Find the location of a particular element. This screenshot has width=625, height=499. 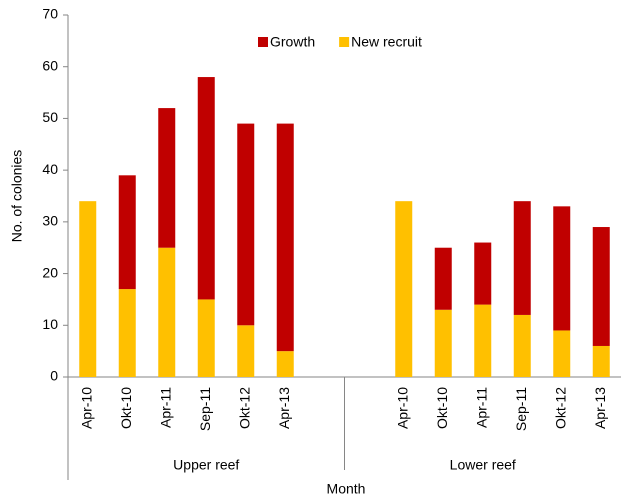

y-axis-title: No. of colonies is located at coordinates (17, 196).